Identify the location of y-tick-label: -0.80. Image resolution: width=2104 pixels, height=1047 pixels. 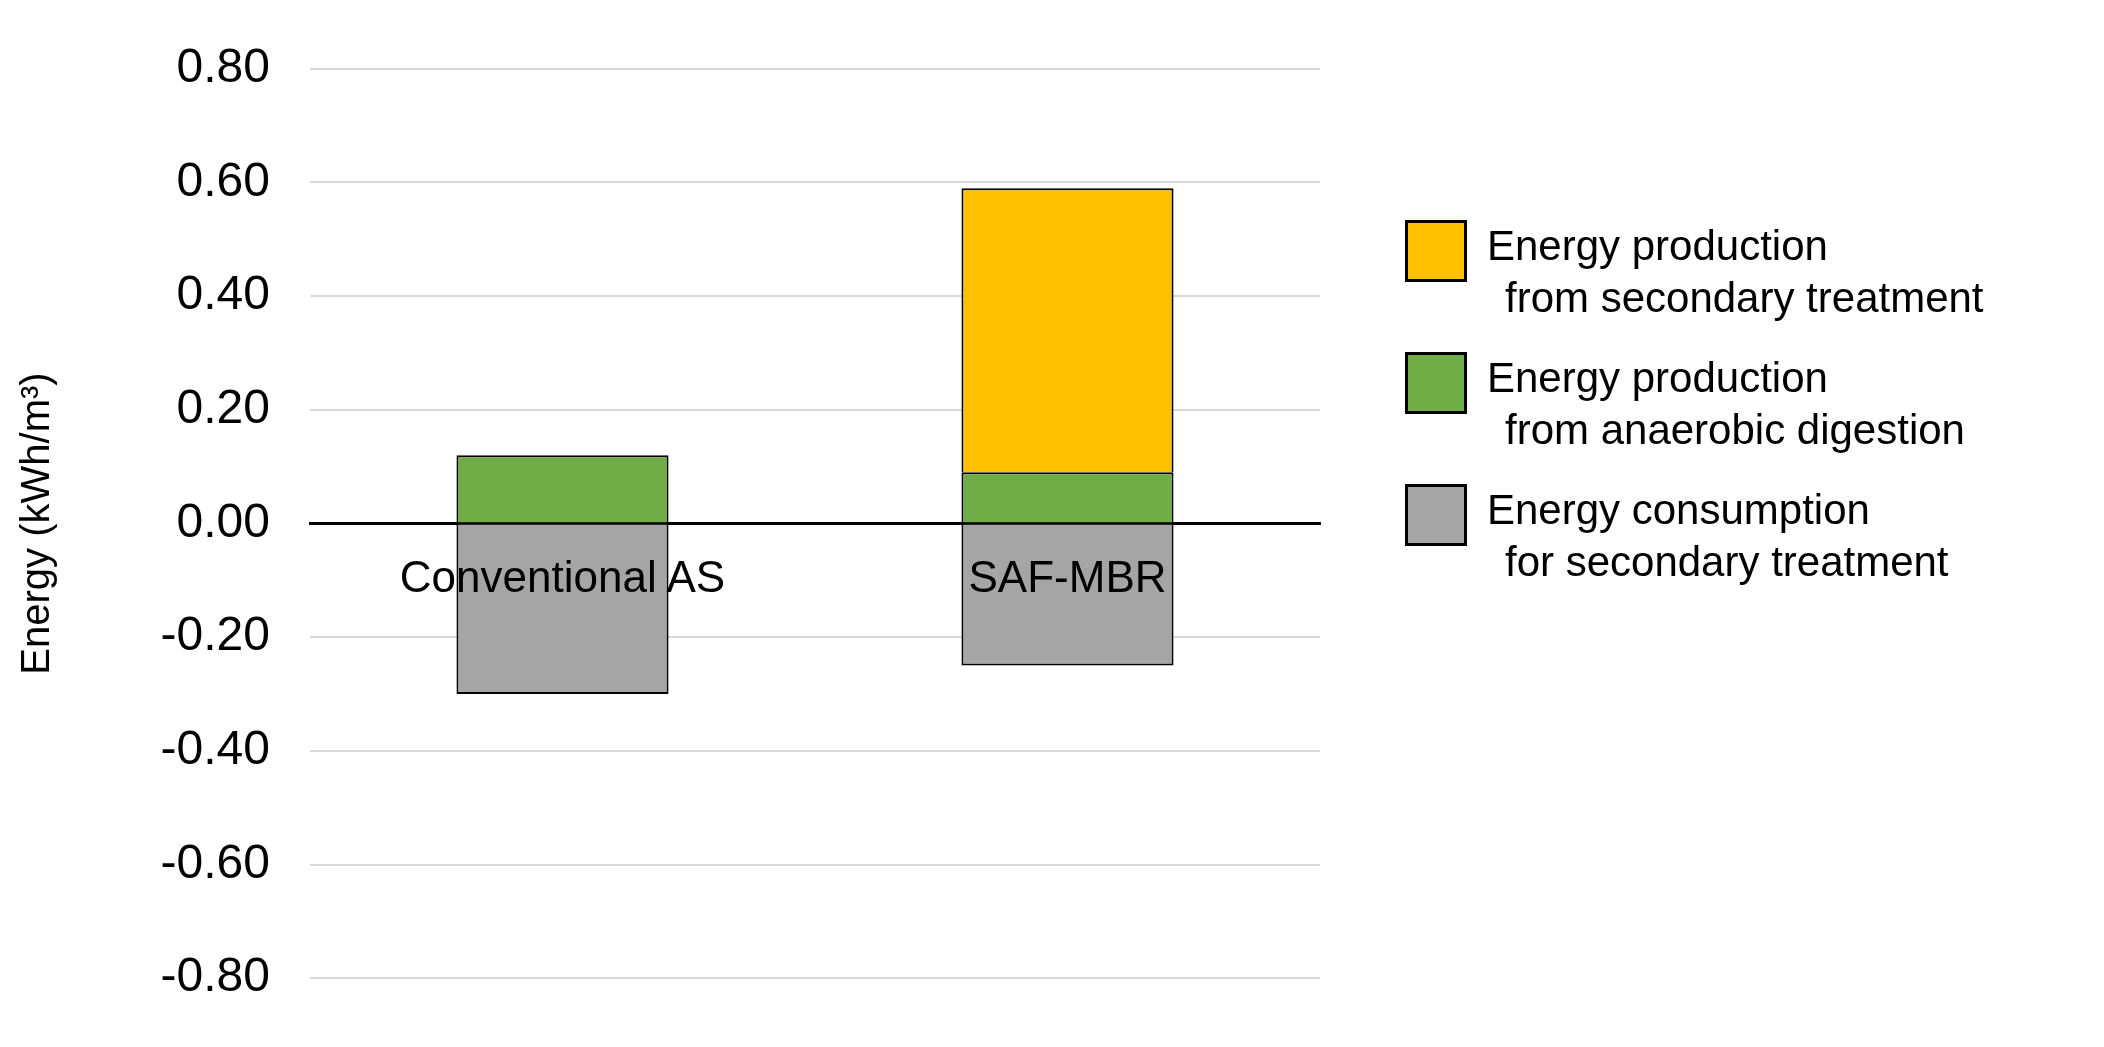
(215, 975).